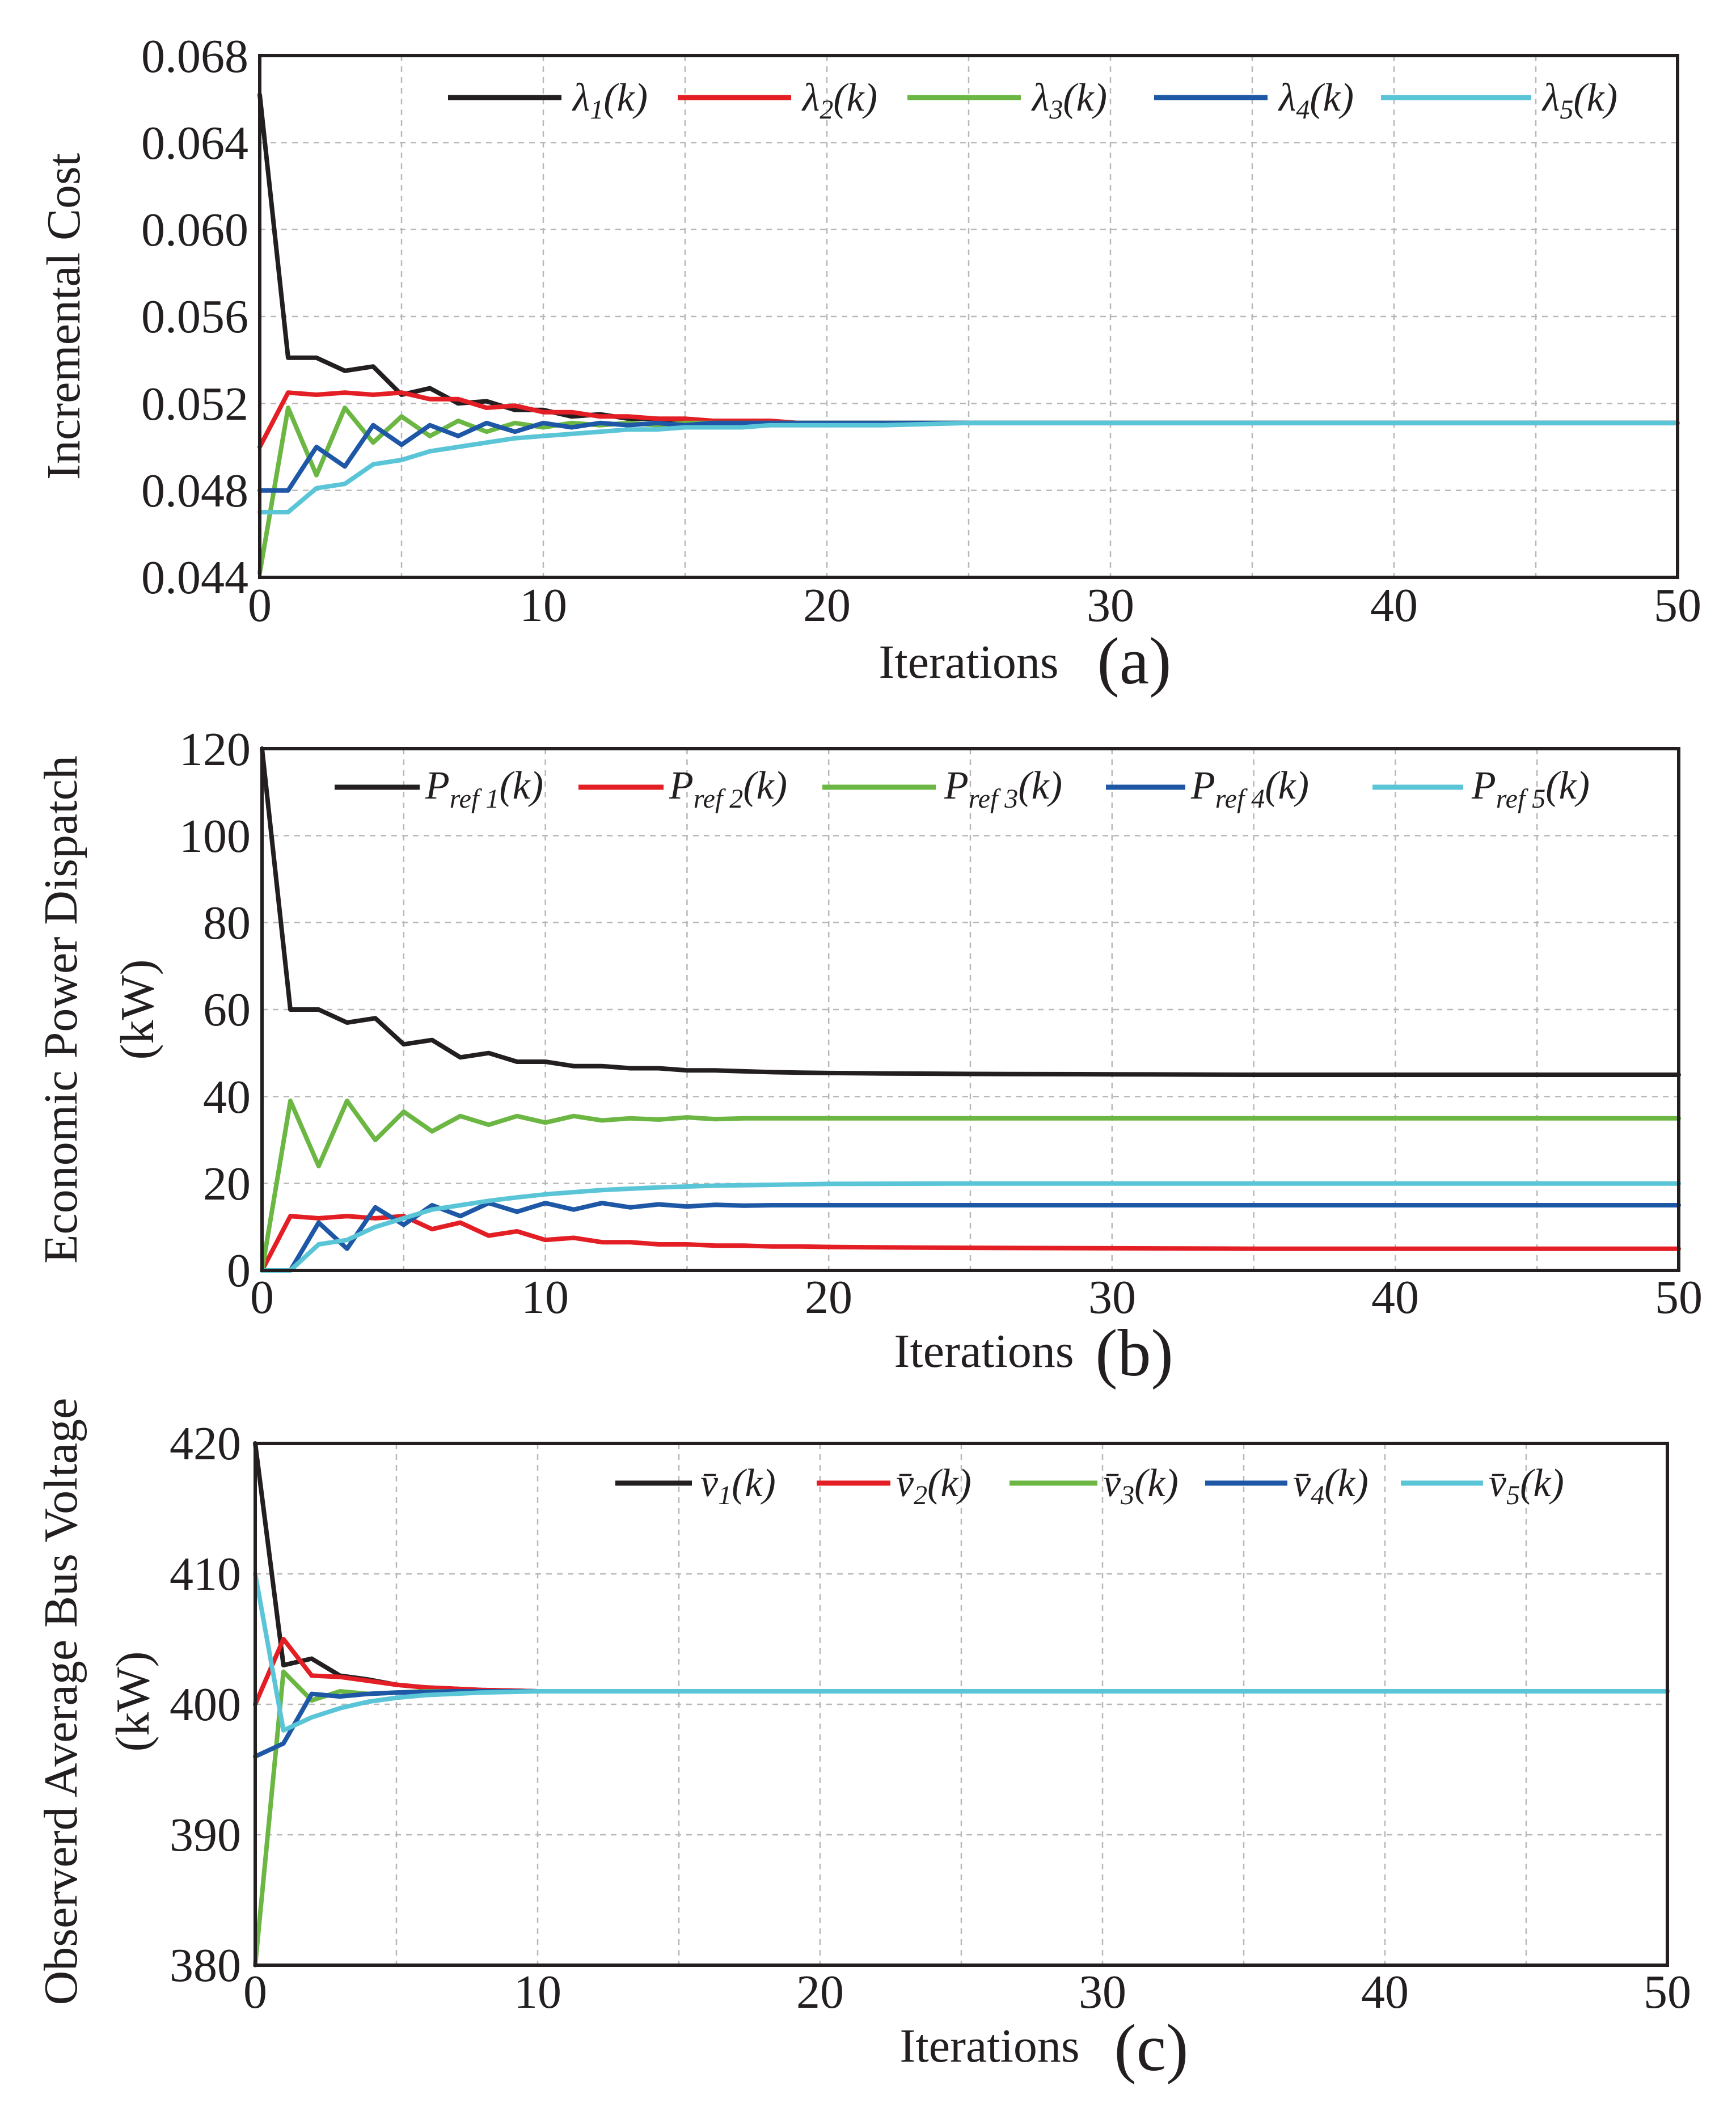  Describe the element at coordinates (205, 1574) in the screenshot. I see `y-tick-label: 410` at that location.